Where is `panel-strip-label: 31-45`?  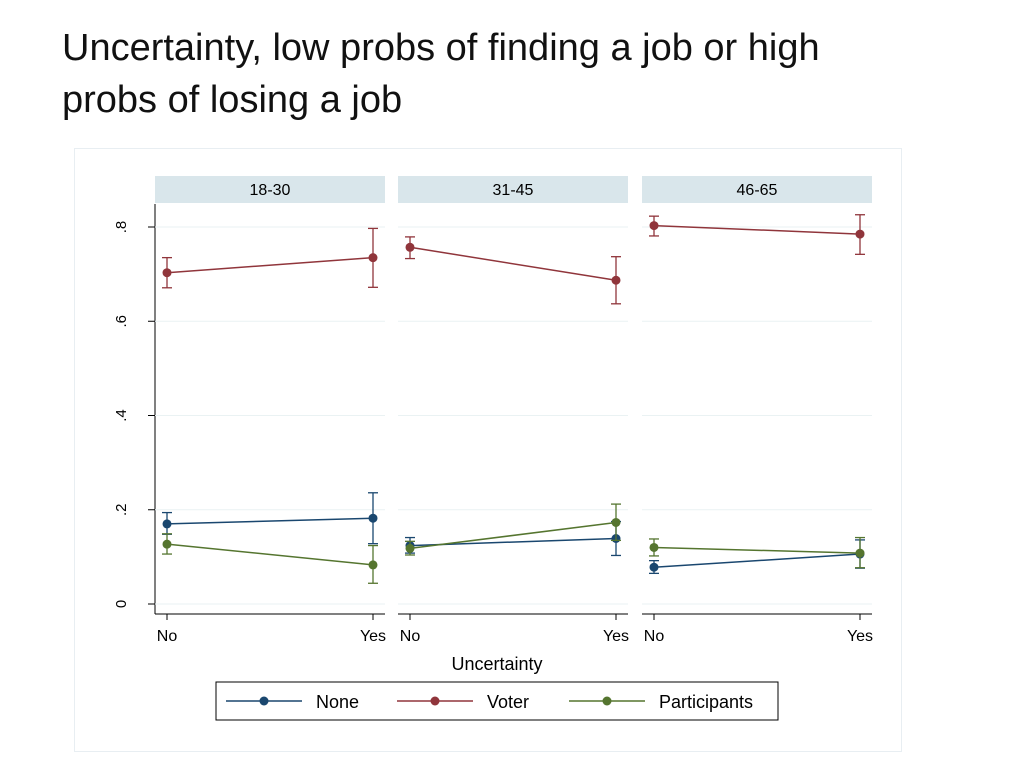
panel-strip-label: 31-45 is located at coordinates (513, 190).